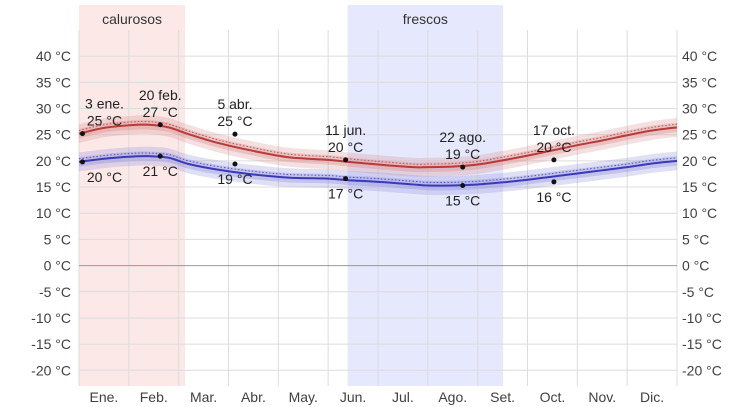 The height and width of the screenshot is (407, 753). I want to click on annotation-label: 16 °C, so click(553, 197).